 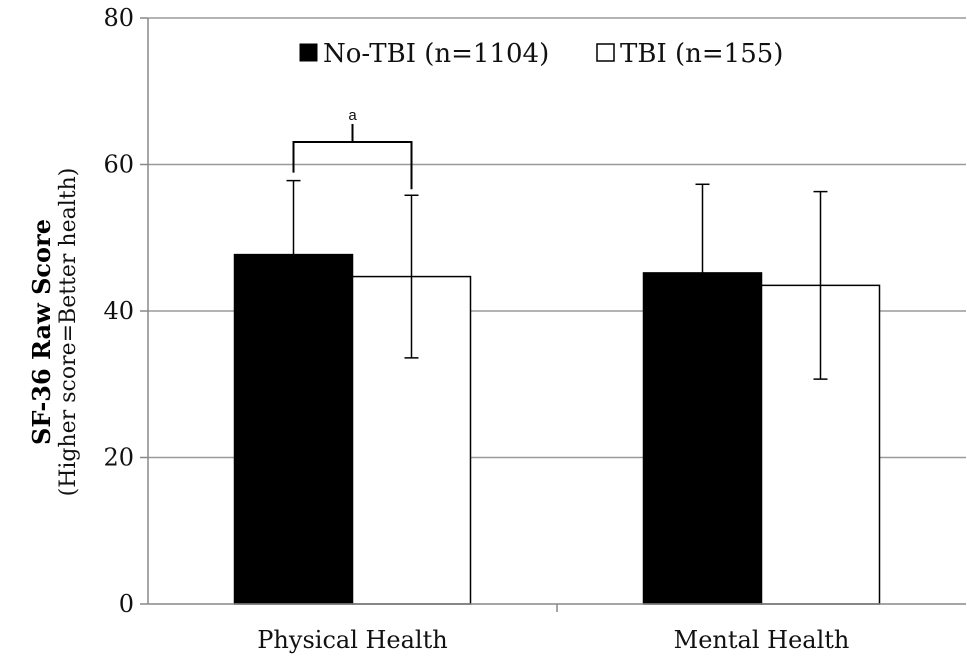 I want to click on y-tick-label: 0, so click(x=126, y=604).